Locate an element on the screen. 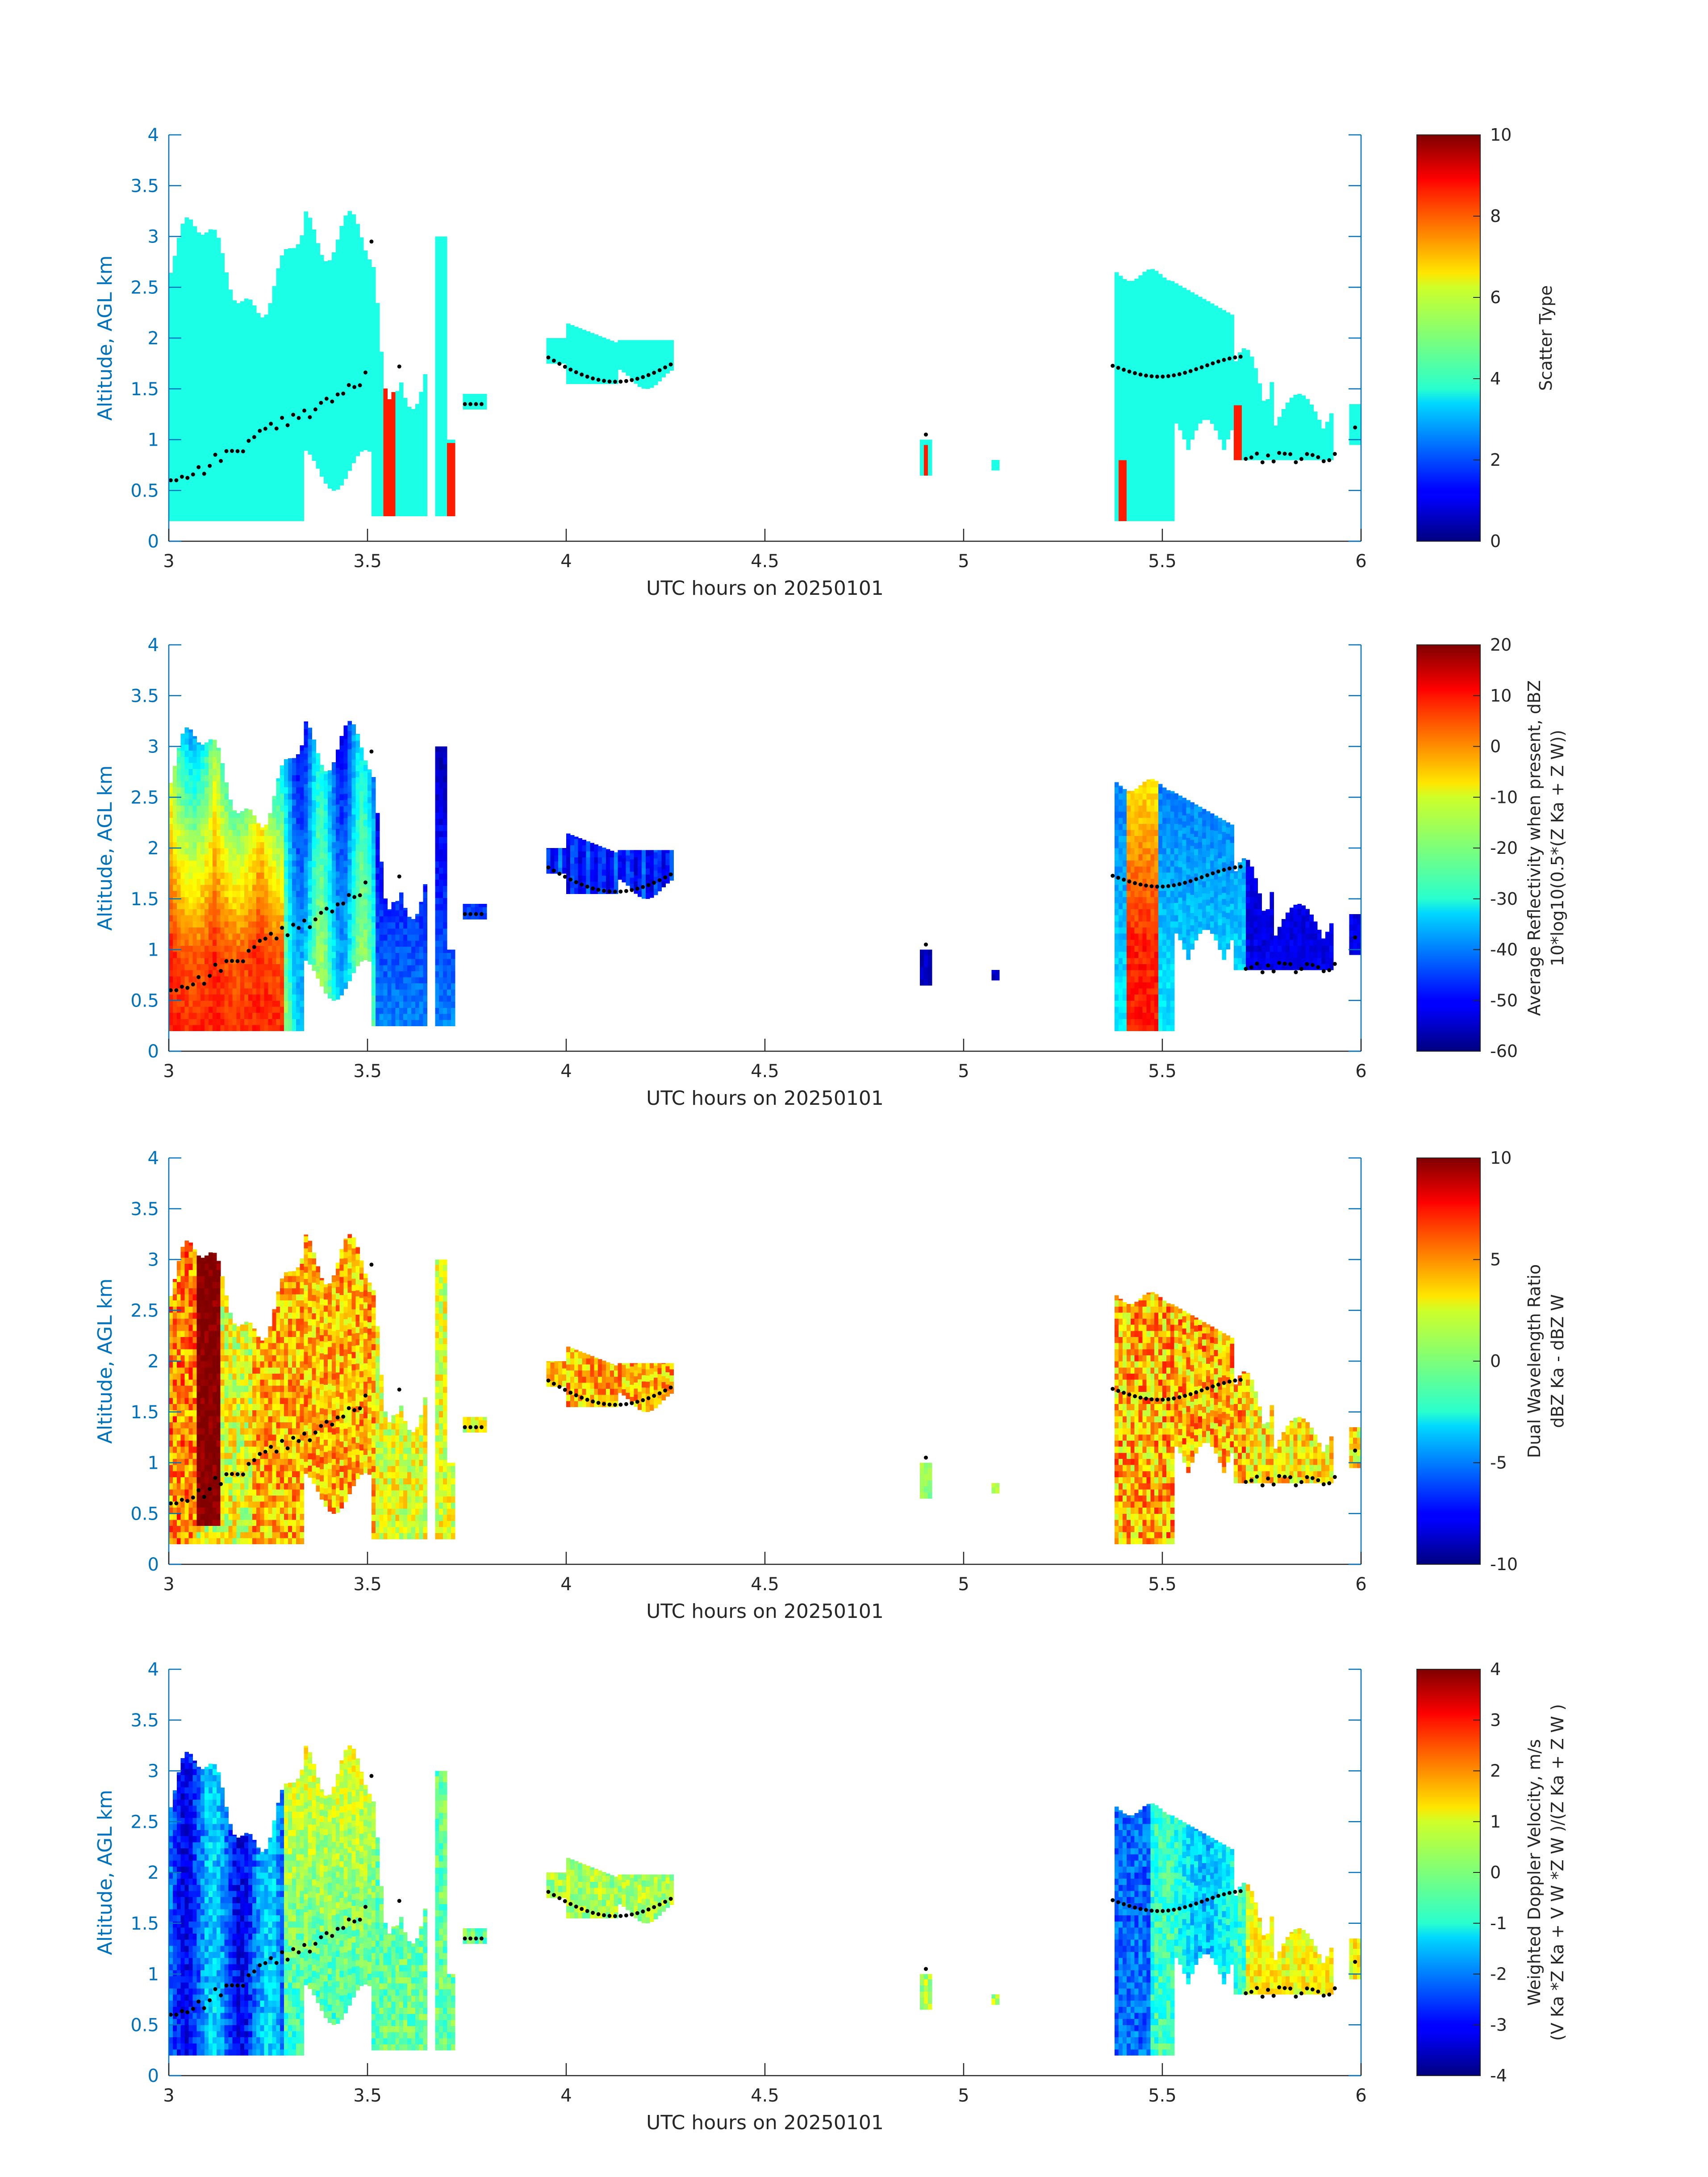  dot-marker is located at coordinates (254, 437).